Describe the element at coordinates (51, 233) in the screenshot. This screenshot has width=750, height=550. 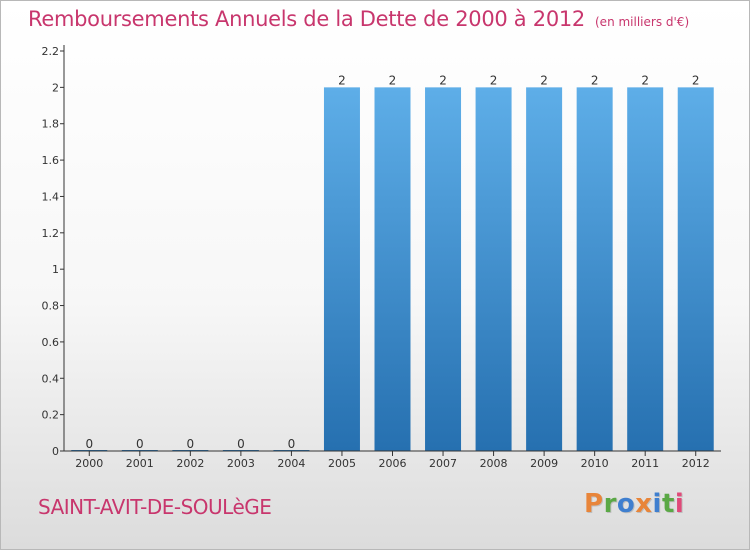
I see `y-tick-label: 1.2` at that location.